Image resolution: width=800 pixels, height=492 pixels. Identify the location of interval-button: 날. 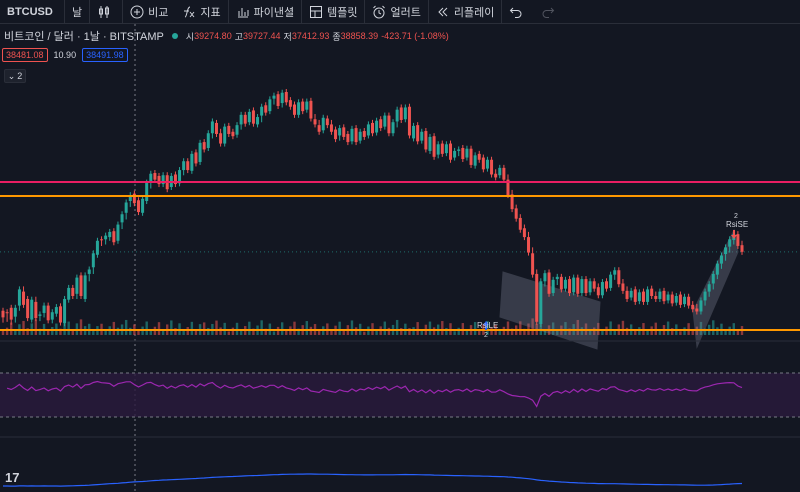
(77, 11).